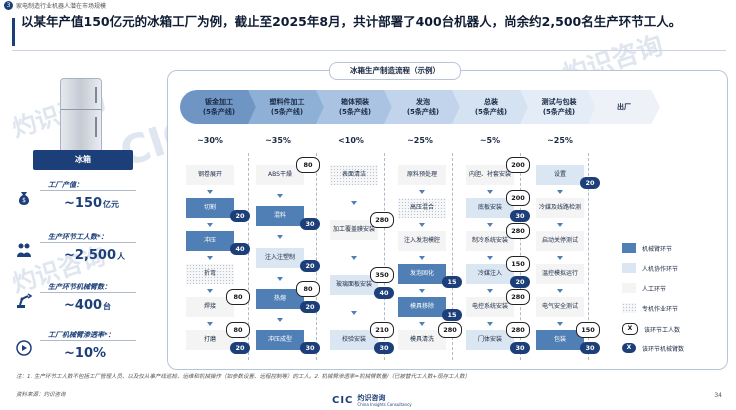 This screenshot has height=410, width=736. I want to click on legend-label: 该环节工人数, so click(662, 330).